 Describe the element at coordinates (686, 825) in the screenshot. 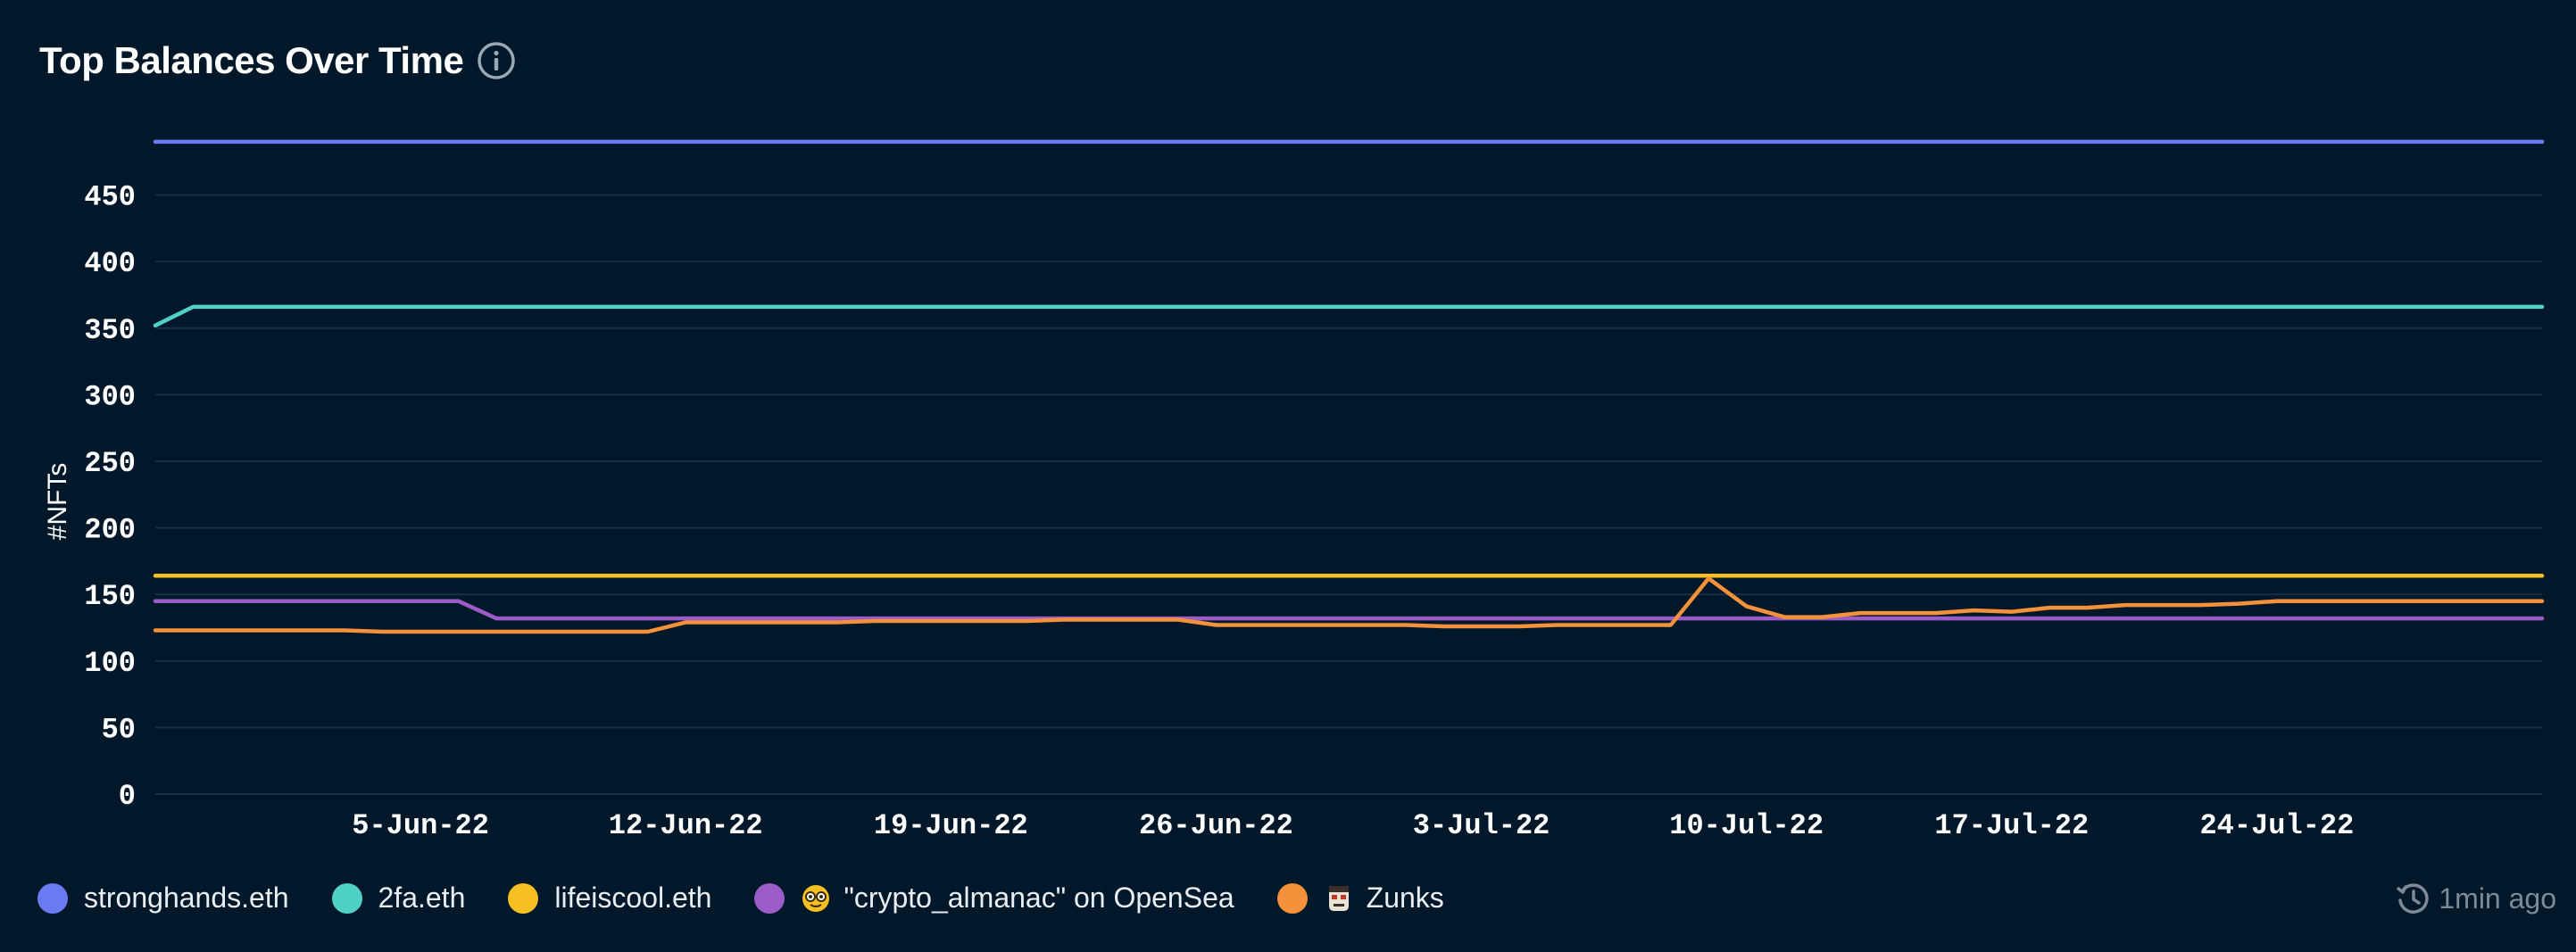

I see `x-tick-label: 12-Jun-22` at that location.